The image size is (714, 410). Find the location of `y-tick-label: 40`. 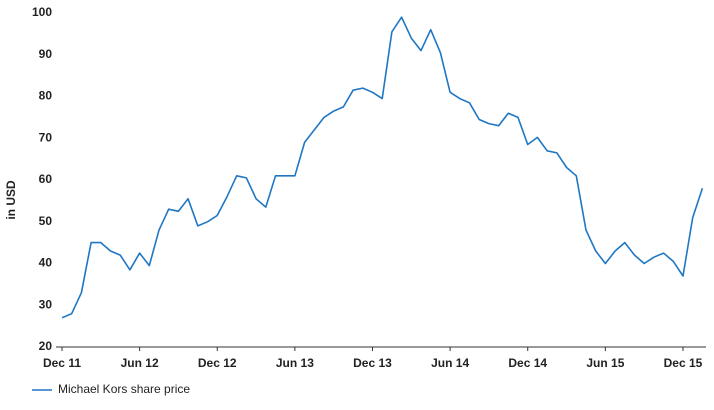

y-tick-label: 40 is located at coordinates (46, 263).